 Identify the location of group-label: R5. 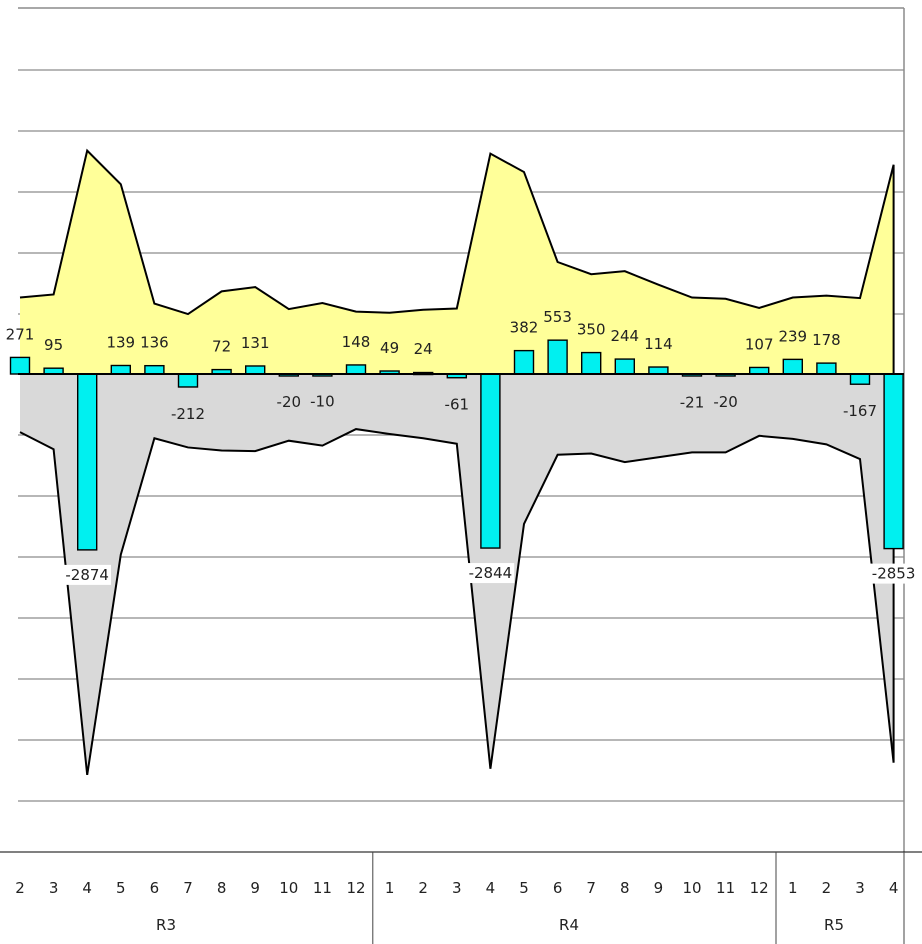
(834, 925).